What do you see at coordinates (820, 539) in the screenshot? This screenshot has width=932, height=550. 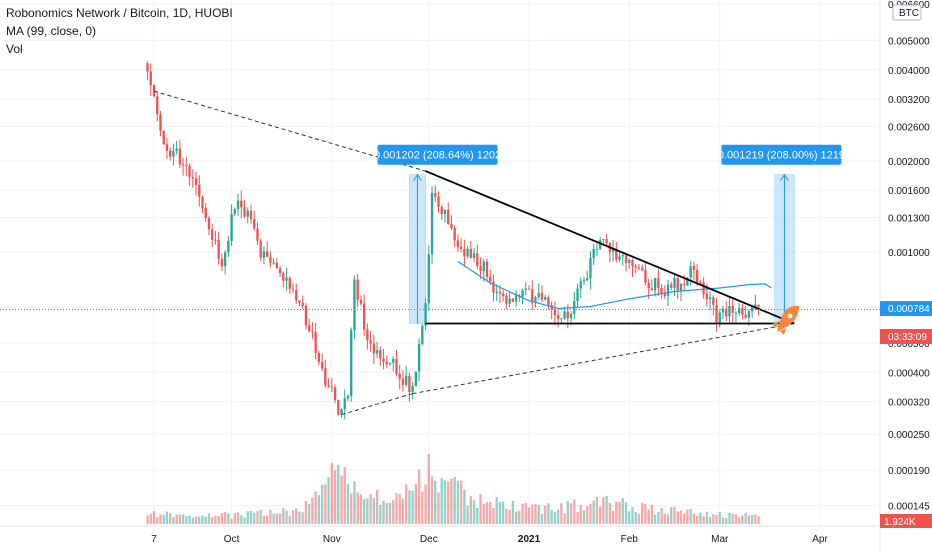 I see `x-tick-label: Apr` at bounding box center [820, 539].